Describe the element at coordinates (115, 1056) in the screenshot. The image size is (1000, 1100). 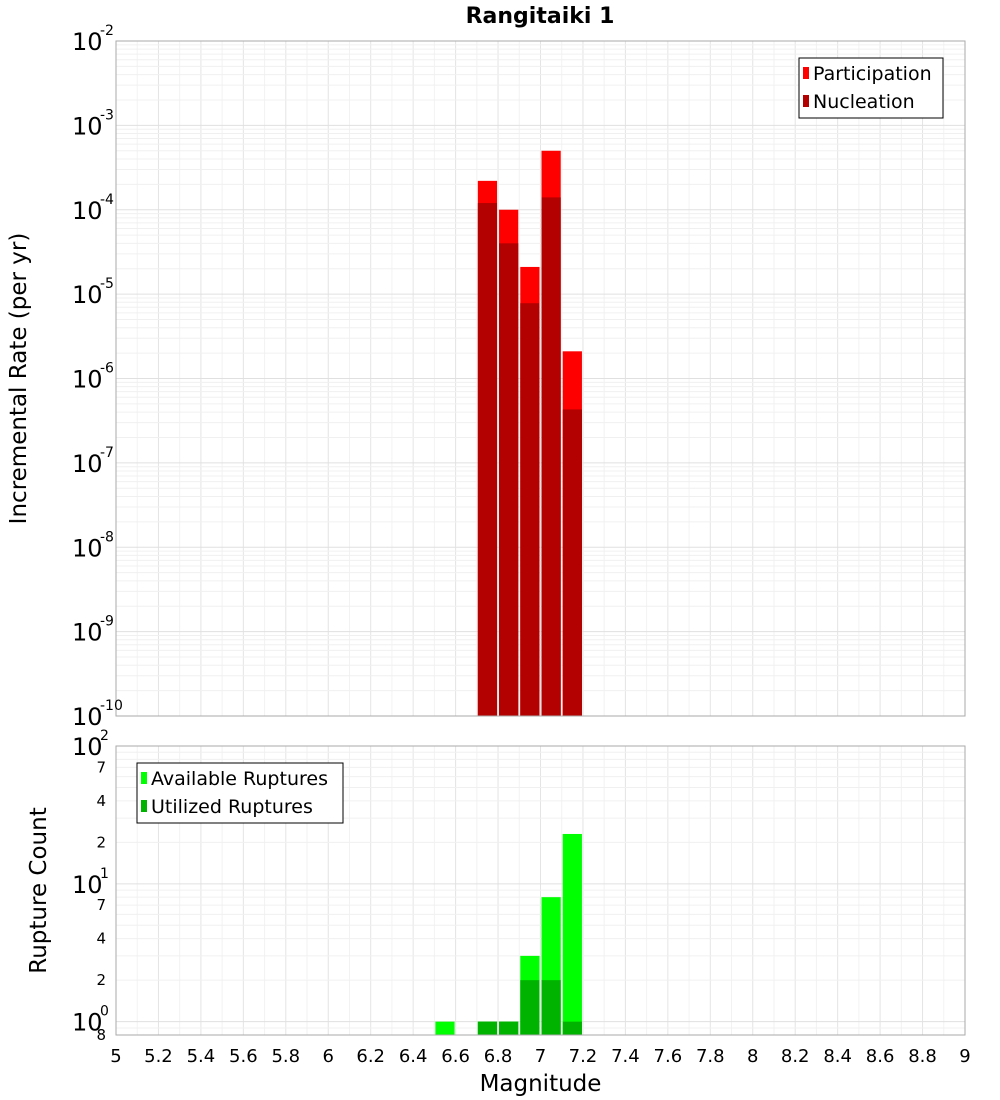
I see `x-tick-label: 5` at that location.